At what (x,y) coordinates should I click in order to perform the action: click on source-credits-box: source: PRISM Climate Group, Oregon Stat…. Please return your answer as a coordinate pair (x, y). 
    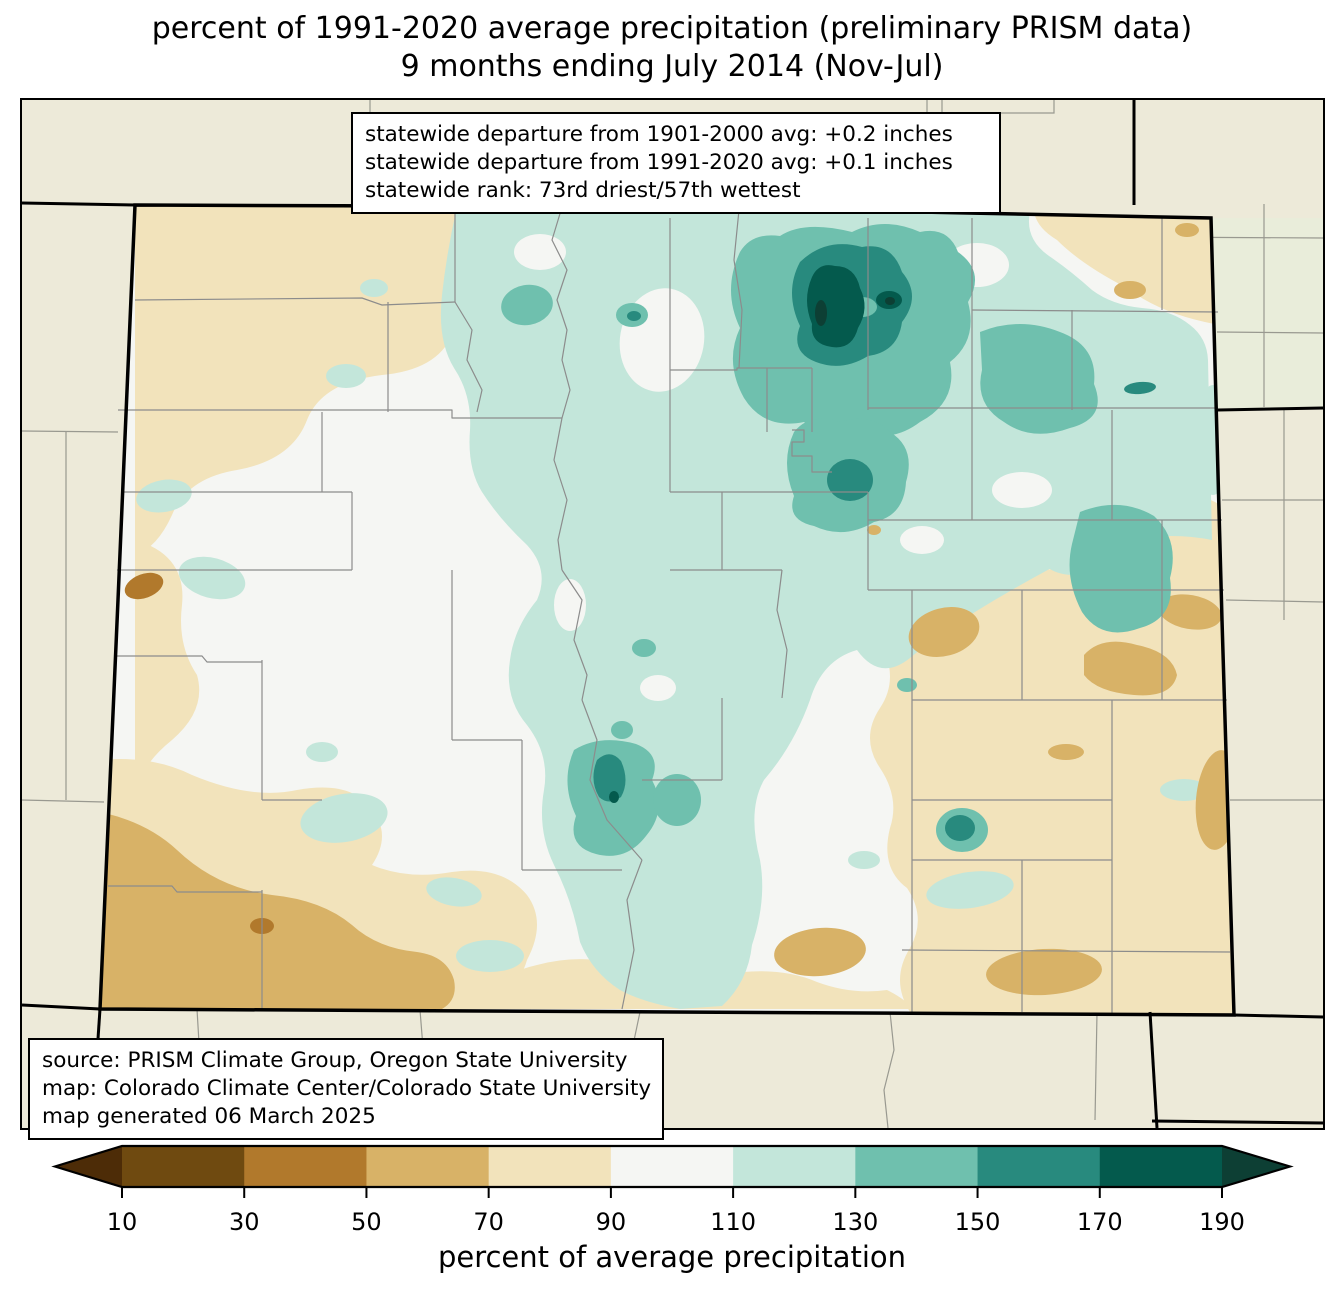
    Looking at the image, I should click on (346, 1089).